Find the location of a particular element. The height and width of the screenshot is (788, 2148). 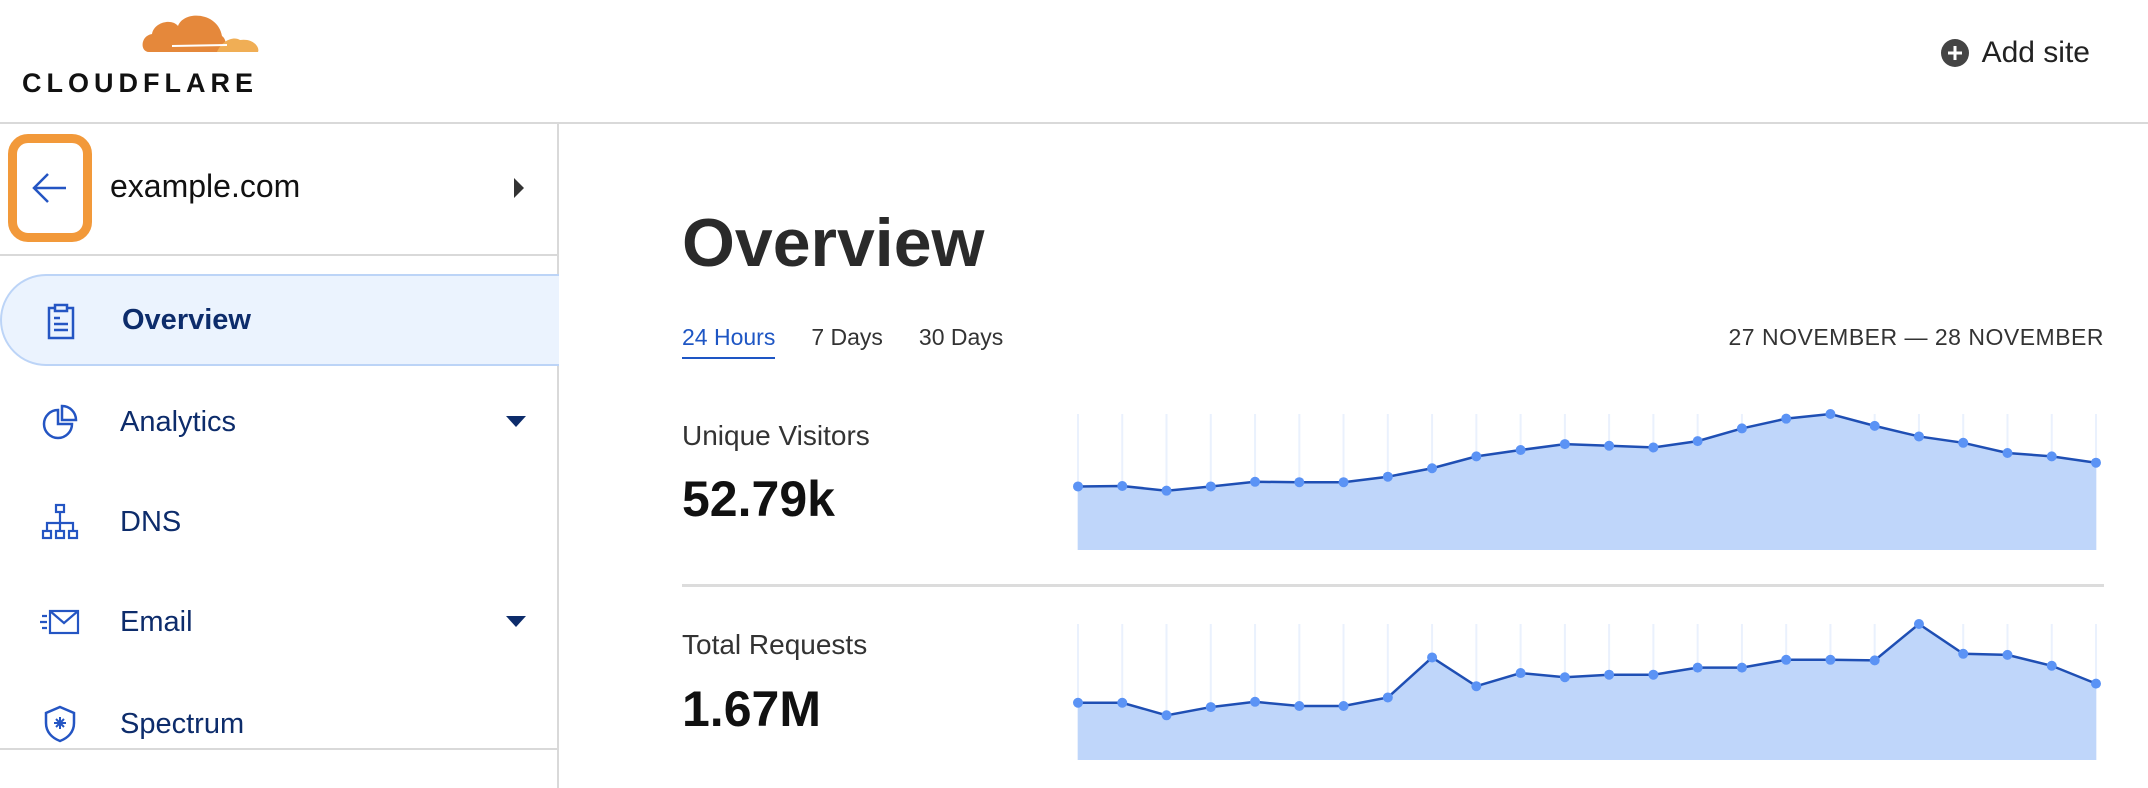

pie-chart-icon is located at coordinates (60, 422).